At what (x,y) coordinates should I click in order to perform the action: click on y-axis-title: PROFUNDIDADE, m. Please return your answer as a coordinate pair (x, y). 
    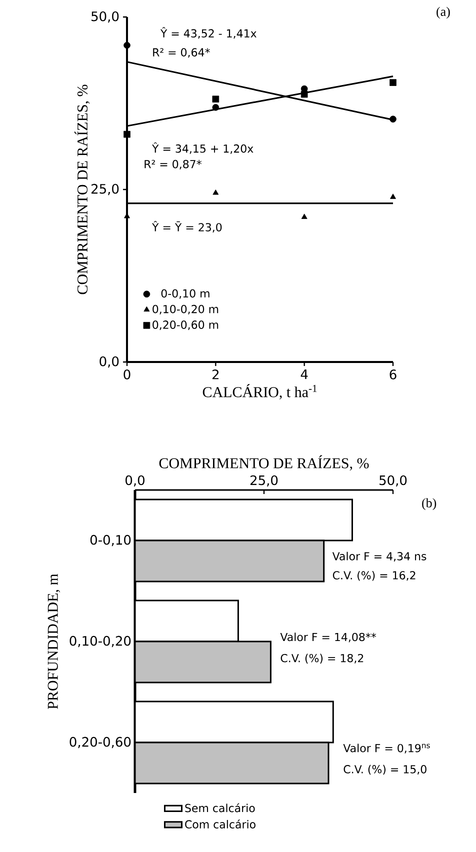
    Looking at the image, I should click on (54, 641).